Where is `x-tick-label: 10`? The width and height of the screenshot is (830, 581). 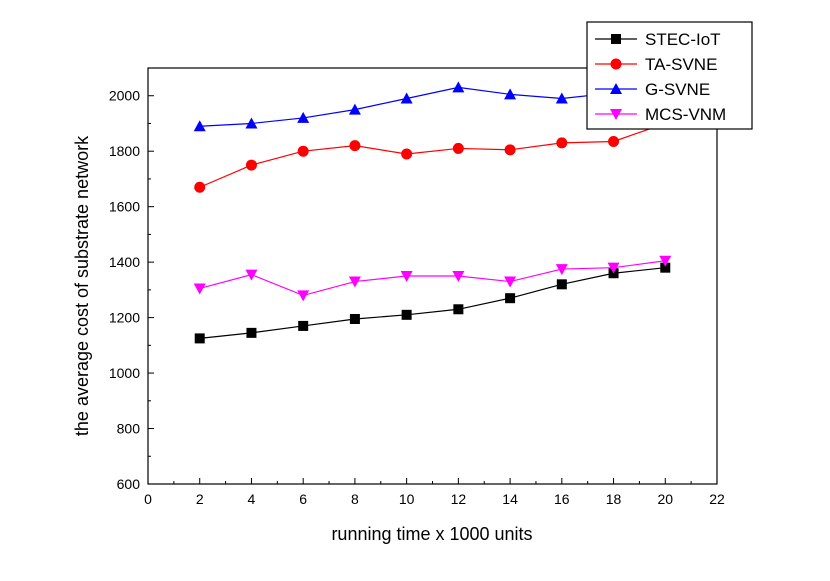 x-tick-label: 10 is located at coordinates (407, 499).